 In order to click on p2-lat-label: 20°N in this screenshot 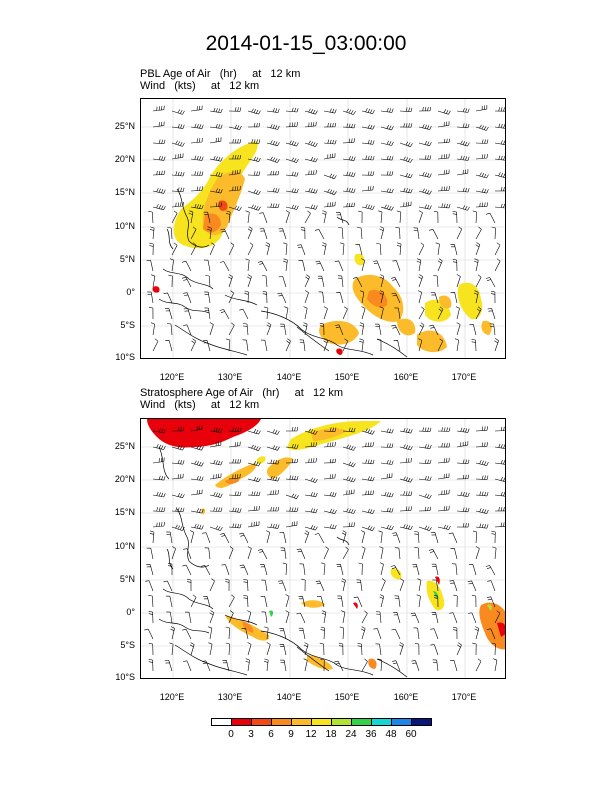, I will do `click(124, 479)`.